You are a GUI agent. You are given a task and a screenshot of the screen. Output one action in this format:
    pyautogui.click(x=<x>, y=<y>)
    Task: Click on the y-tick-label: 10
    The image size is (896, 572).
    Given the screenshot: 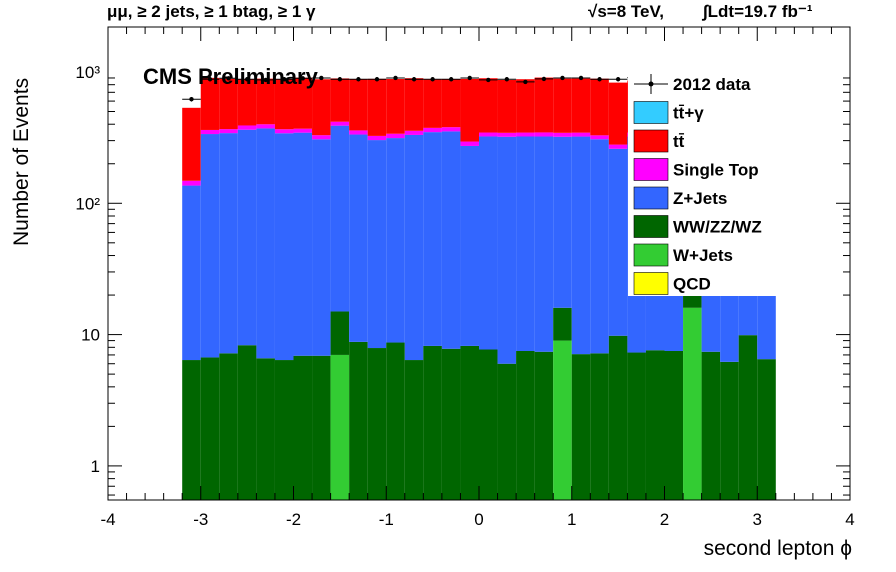 What is the action you would take?
    pyautogui.click(x=90, y=335)
    